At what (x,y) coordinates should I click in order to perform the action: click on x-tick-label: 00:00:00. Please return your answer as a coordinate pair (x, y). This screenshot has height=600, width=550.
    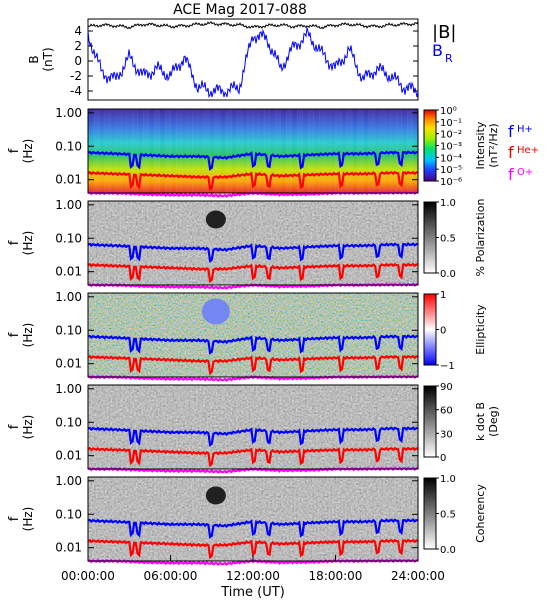
    Looking at the image, I should click on (88, 576).